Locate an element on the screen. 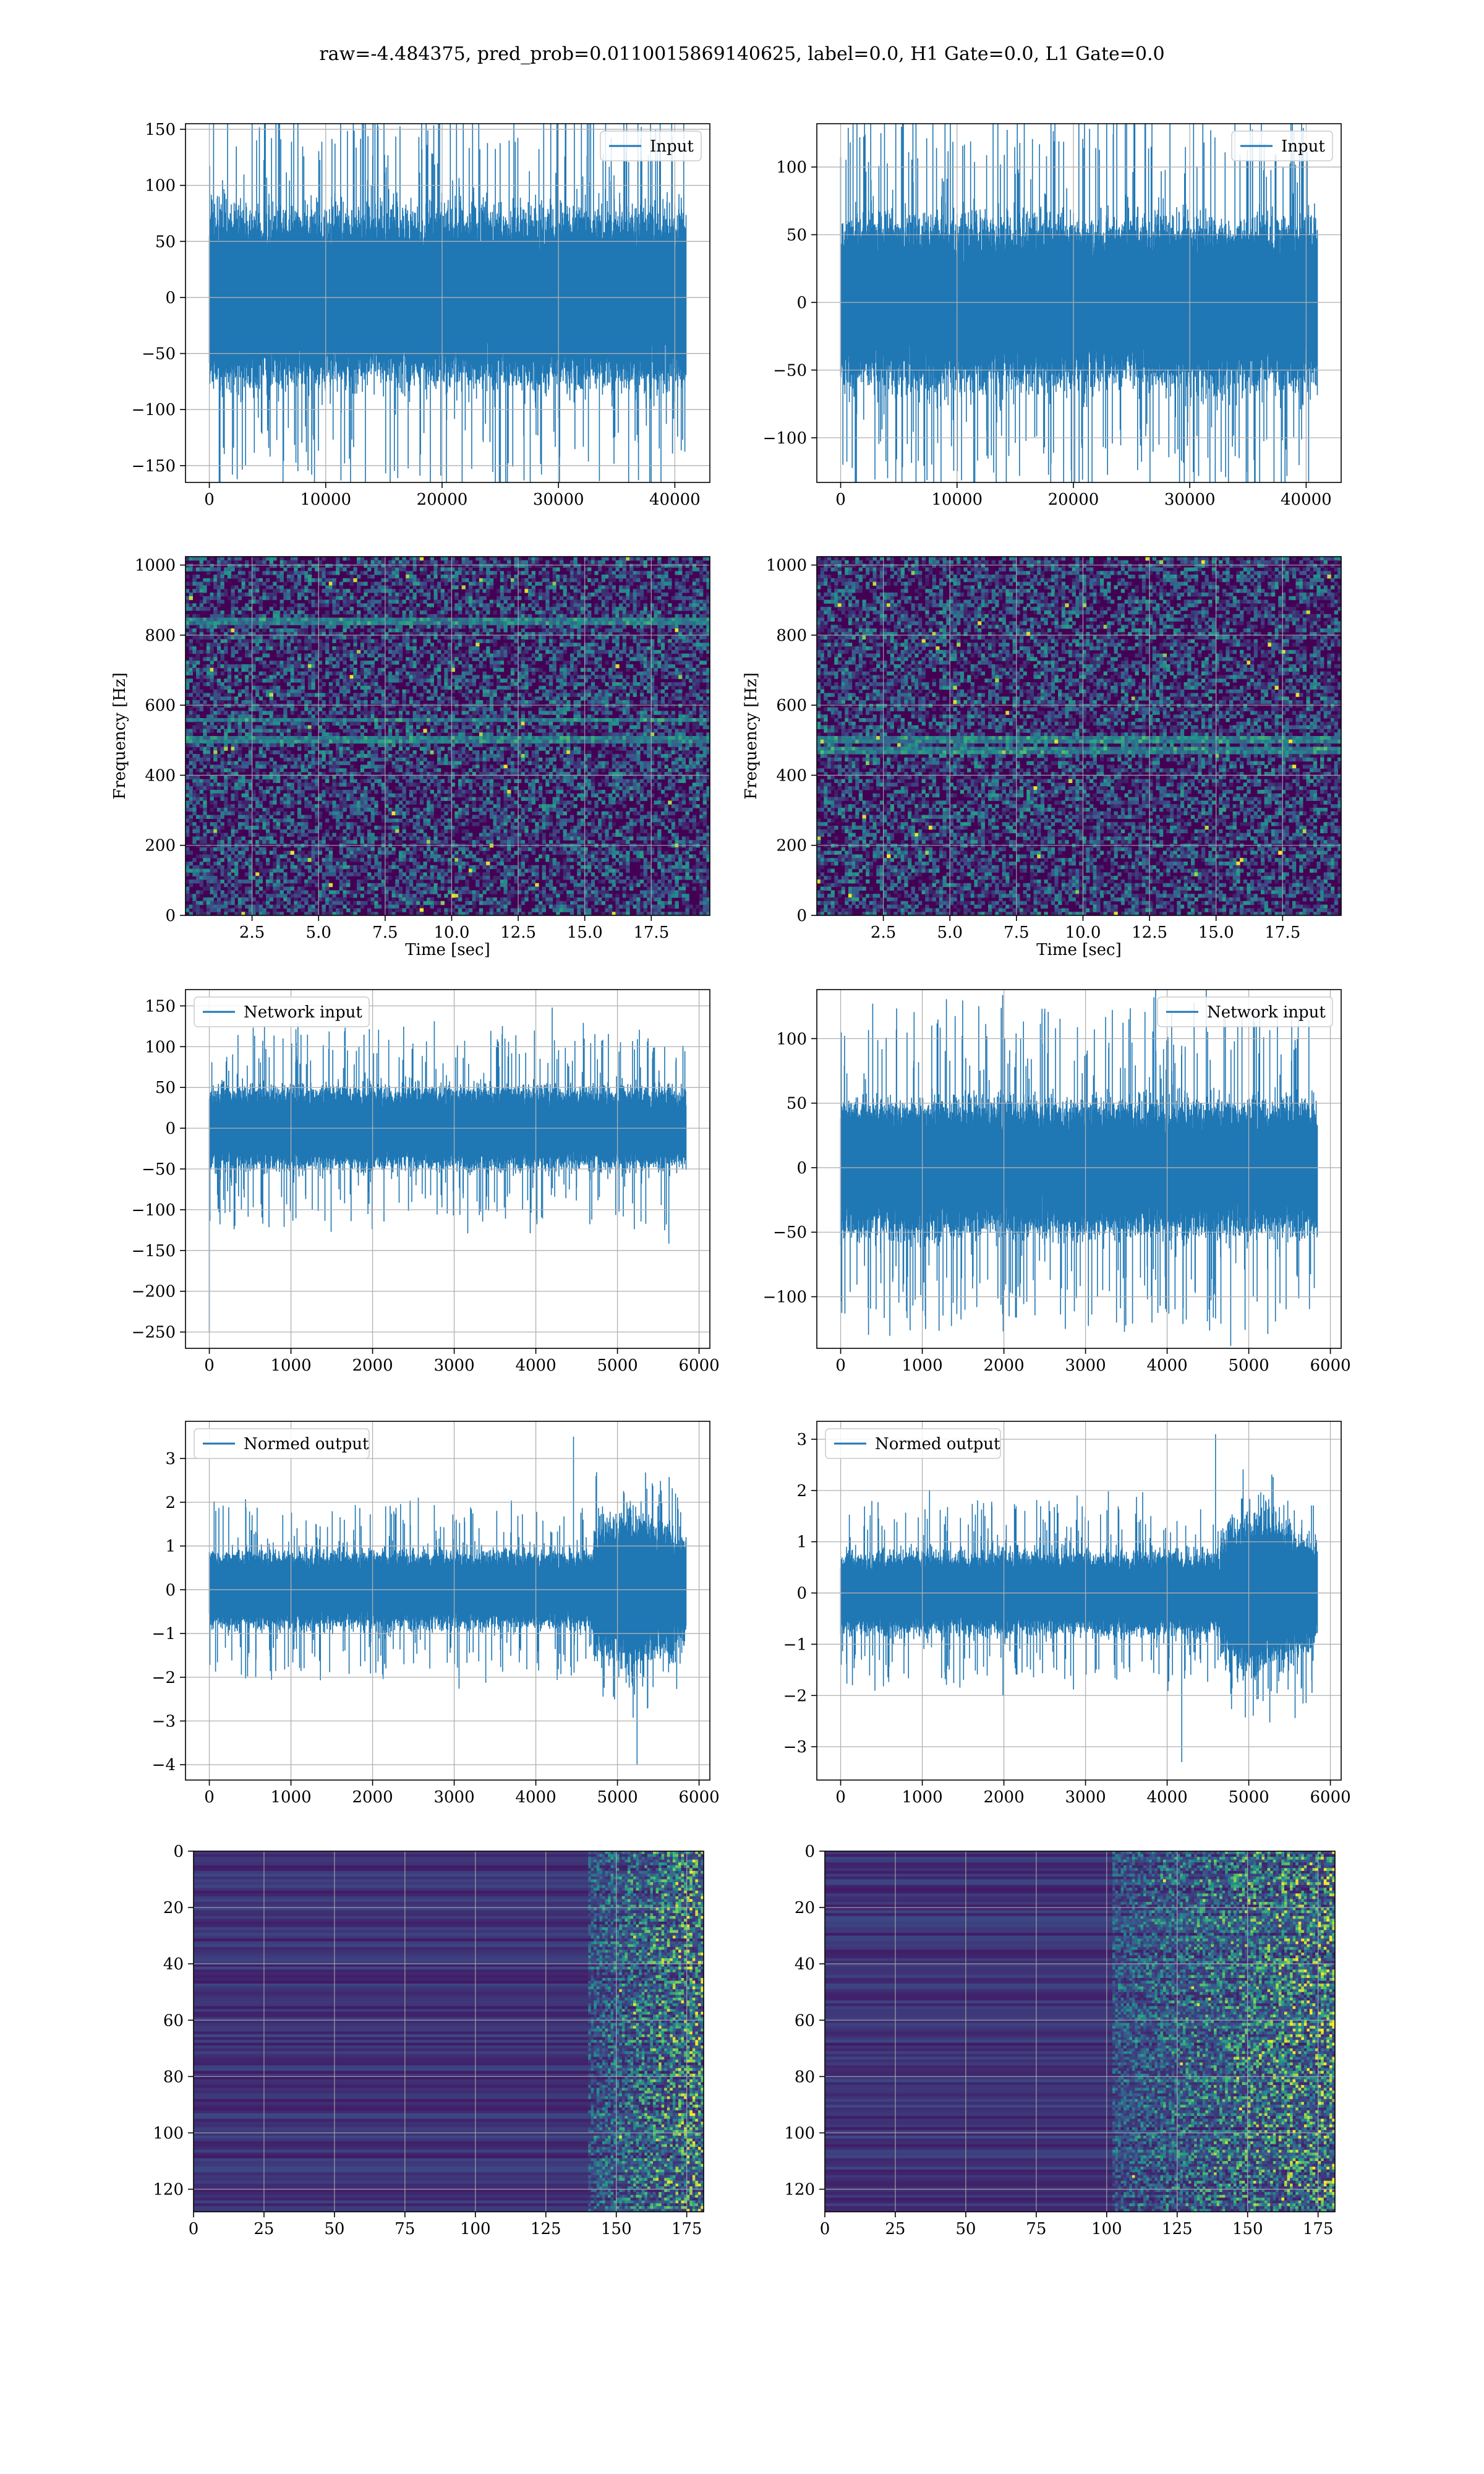 This screenshot has height=2474, width=1484. y-tick-label: 1 is located at coordinates (801, 1542).